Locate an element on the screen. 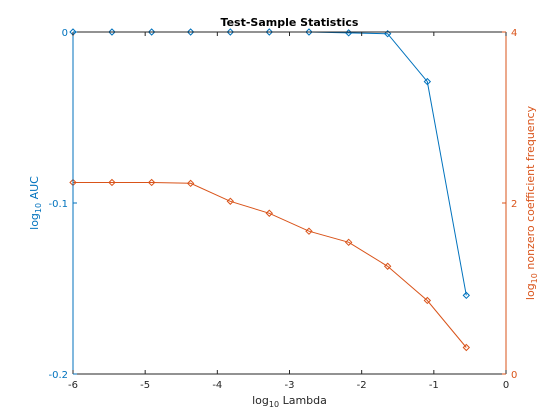  y-axis-left-label: log10 AUC is located at coordinates (35, 203).